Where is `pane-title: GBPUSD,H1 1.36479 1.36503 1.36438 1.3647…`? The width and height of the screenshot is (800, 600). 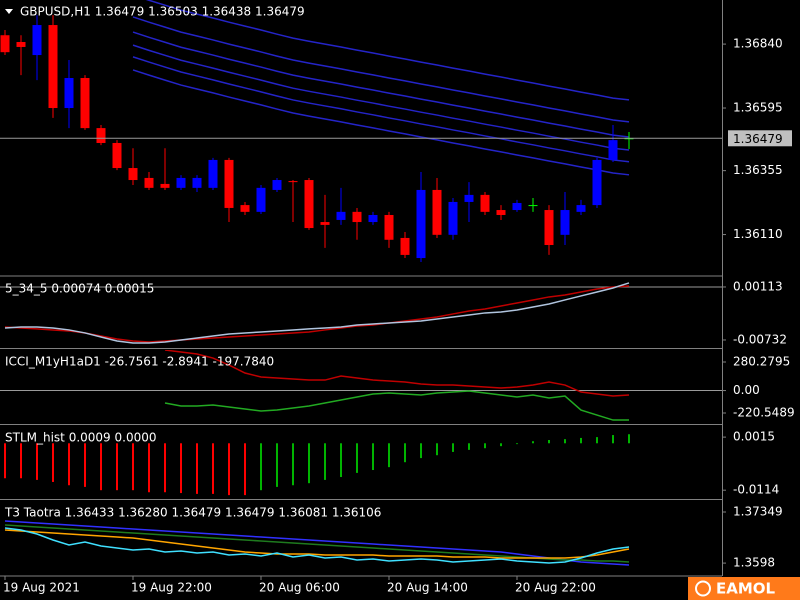
pane-title: GBPUSD,H1 1.36479 1.36503 1.36438 1.3647… is located at coordinates (162, 12).